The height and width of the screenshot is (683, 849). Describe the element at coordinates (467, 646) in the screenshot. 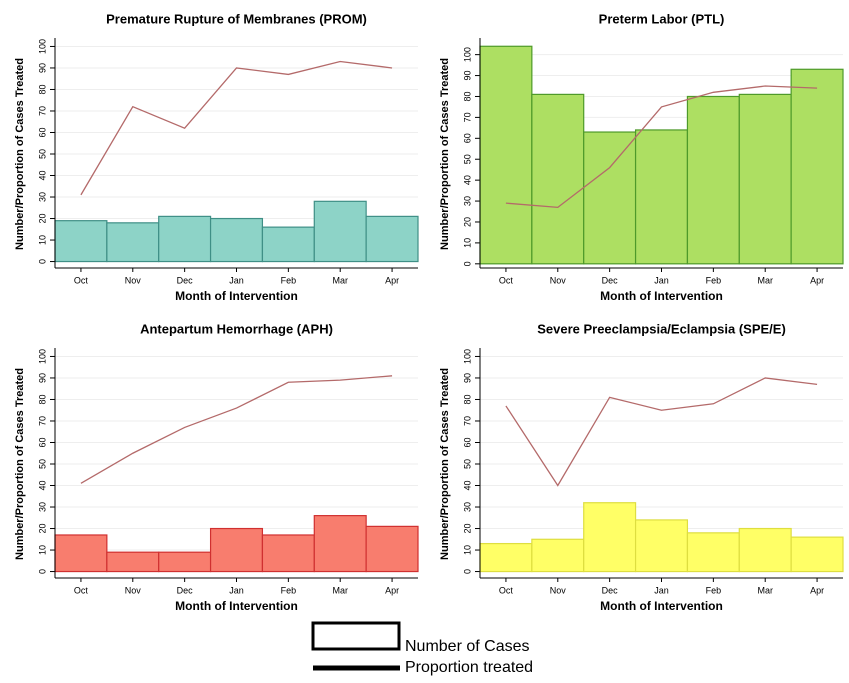

I see `legend-label: Number of Cases` at that location.